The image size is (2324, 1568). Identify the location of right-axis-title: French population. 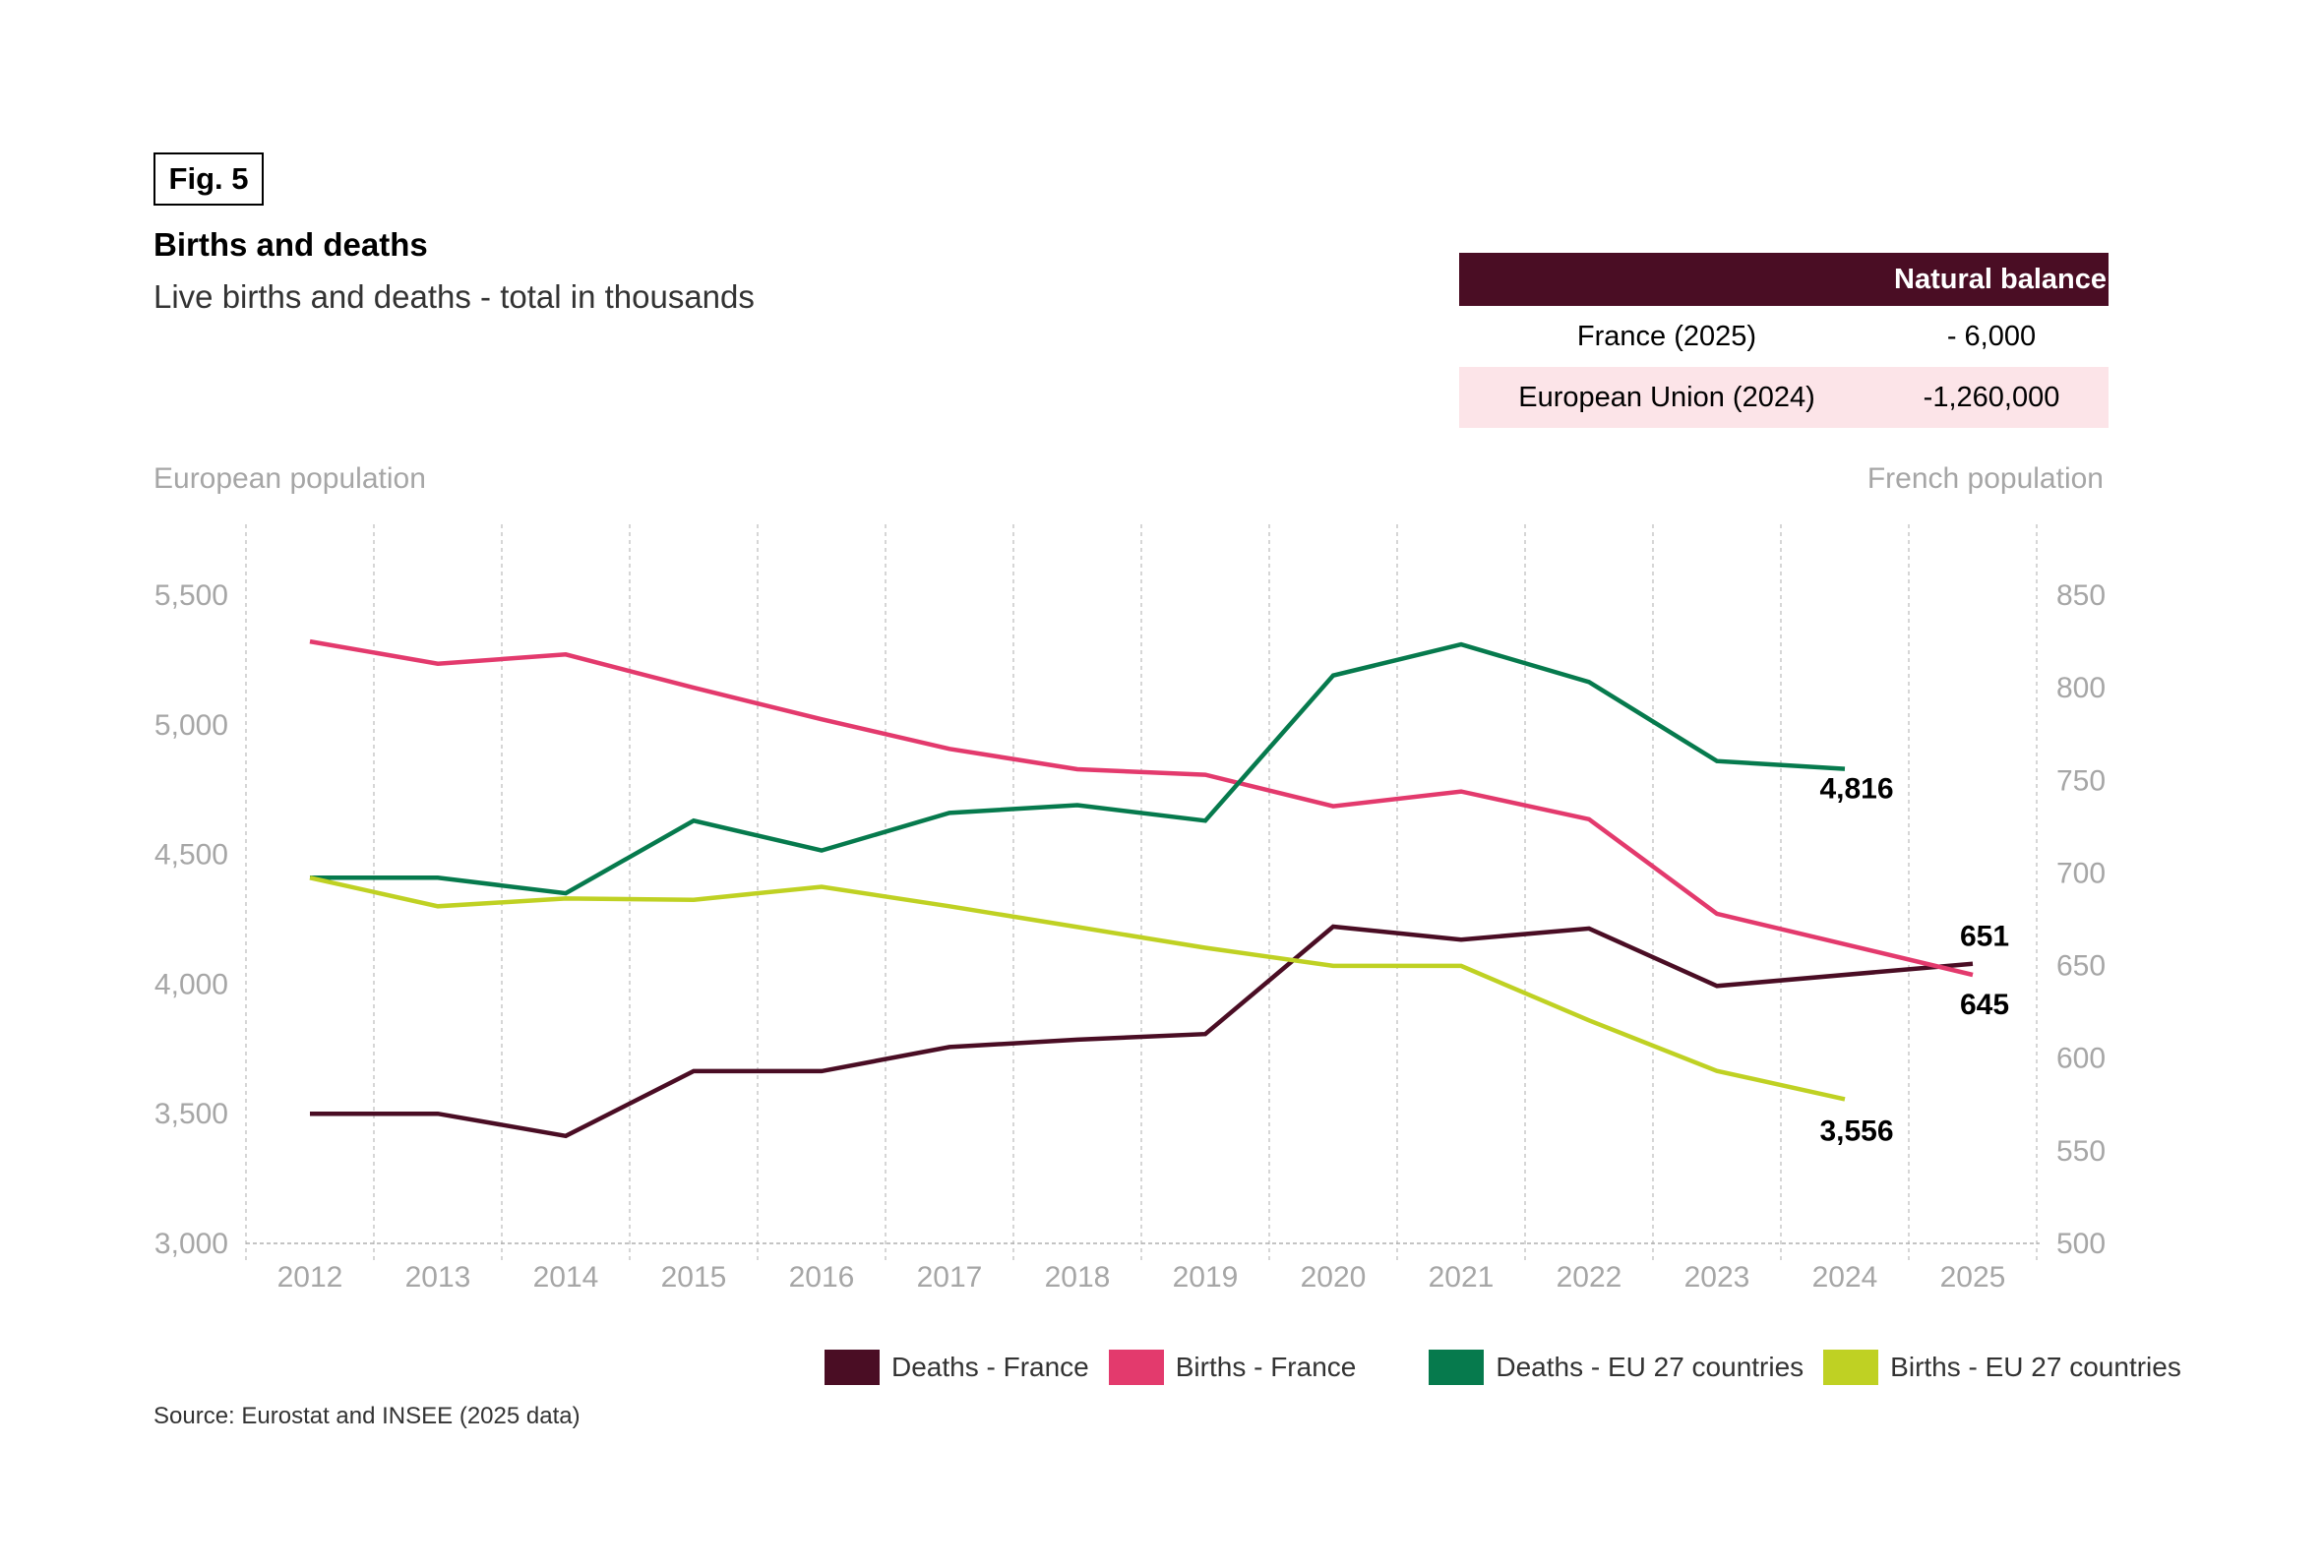
(1985, 479).